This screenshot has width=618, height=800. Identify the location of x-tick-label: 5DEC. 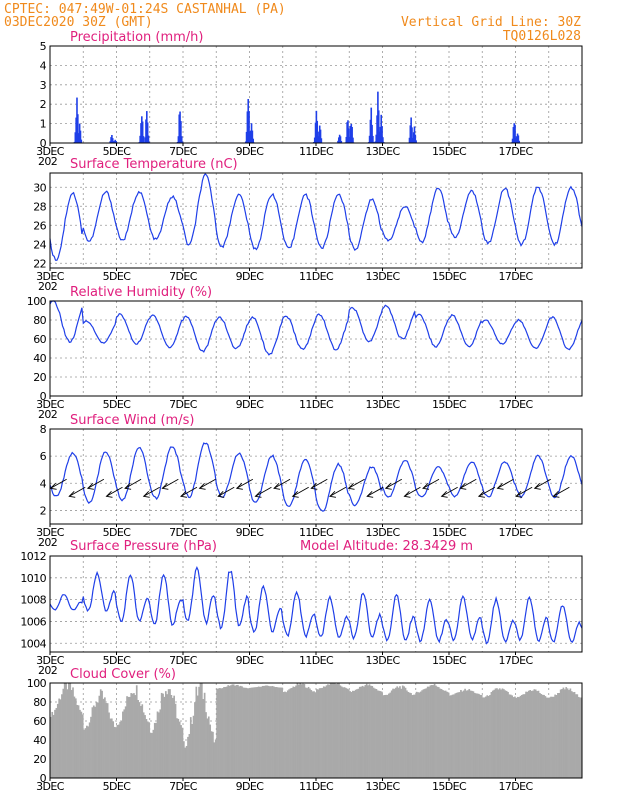
(117, 151).